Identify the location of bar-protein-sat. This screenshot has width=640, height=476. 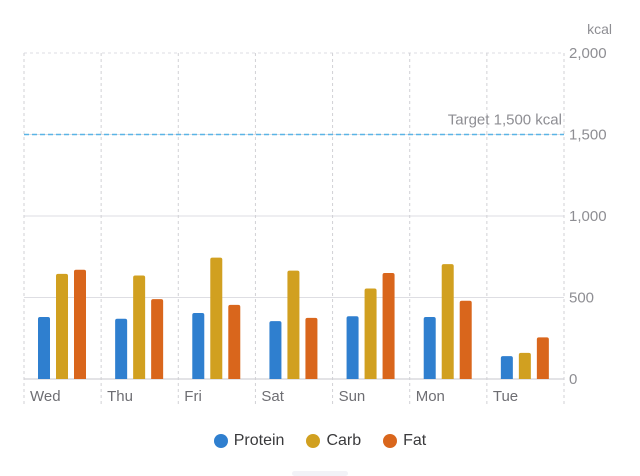
(275, 350).